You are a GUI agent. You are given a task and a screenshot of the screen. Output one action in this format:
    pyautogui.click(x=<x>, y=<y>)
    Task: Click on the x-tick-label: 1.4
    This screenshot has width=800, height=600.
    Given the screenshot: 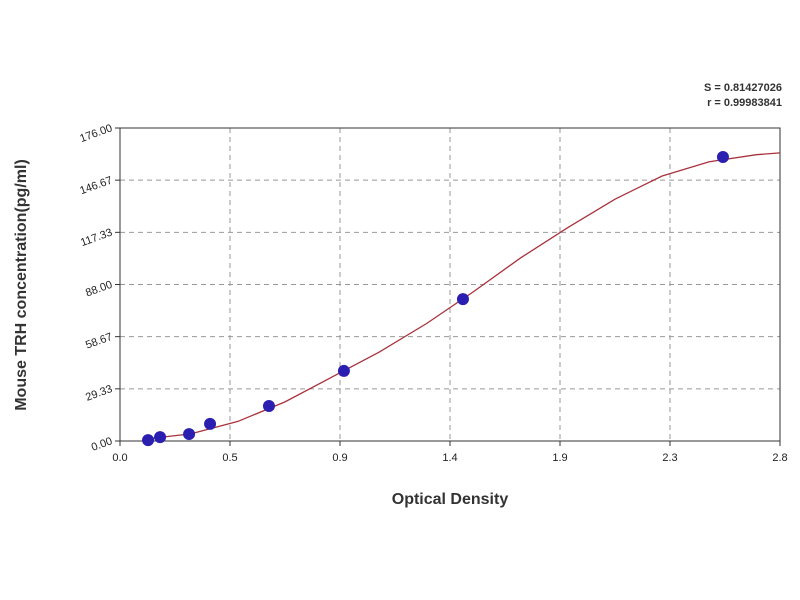 What is the action you would take?
    pyautogui.click(x=449, y=458)
    